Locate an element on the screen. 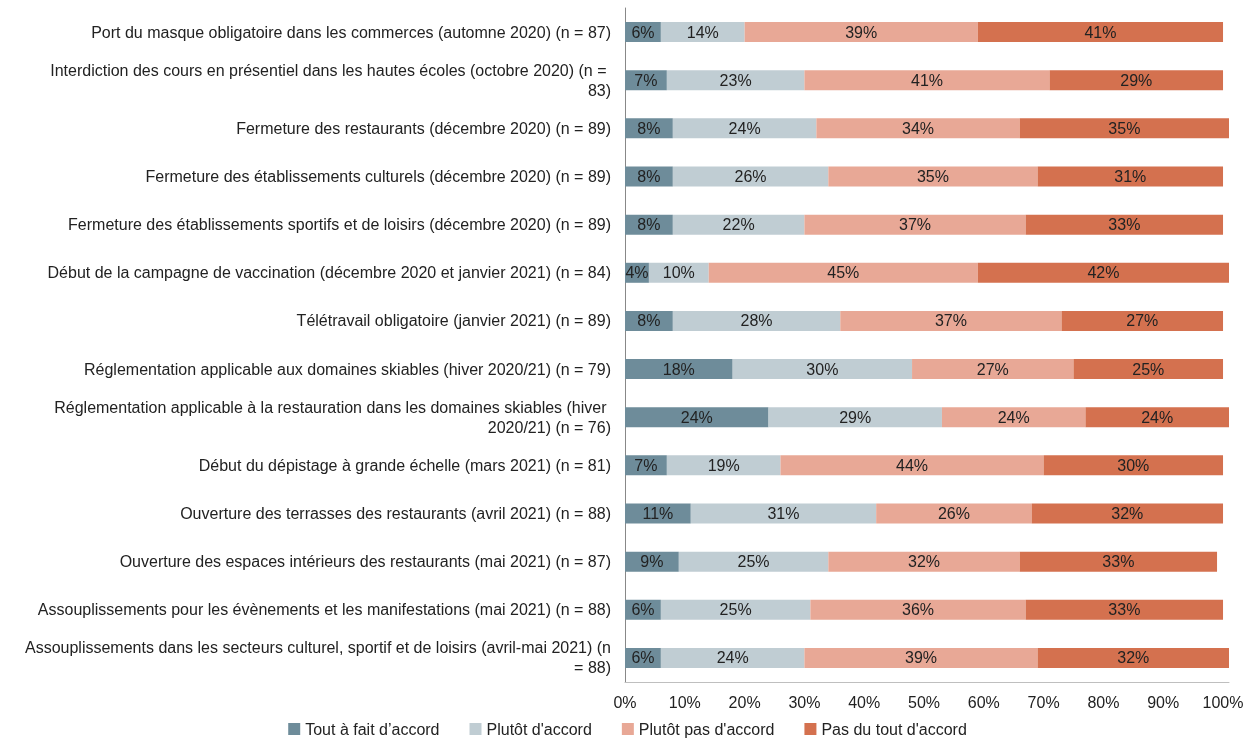  data-label: 34% is located at coordinates (918, 128).